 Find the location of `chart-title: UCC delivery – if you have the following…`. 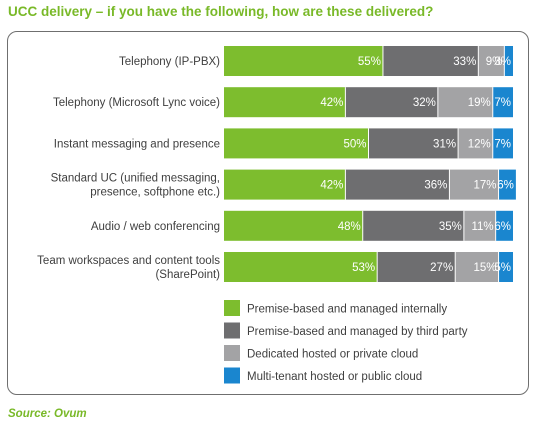

chart-title: UCC delivery – if you have the following… is located at coordinates (221, 11).